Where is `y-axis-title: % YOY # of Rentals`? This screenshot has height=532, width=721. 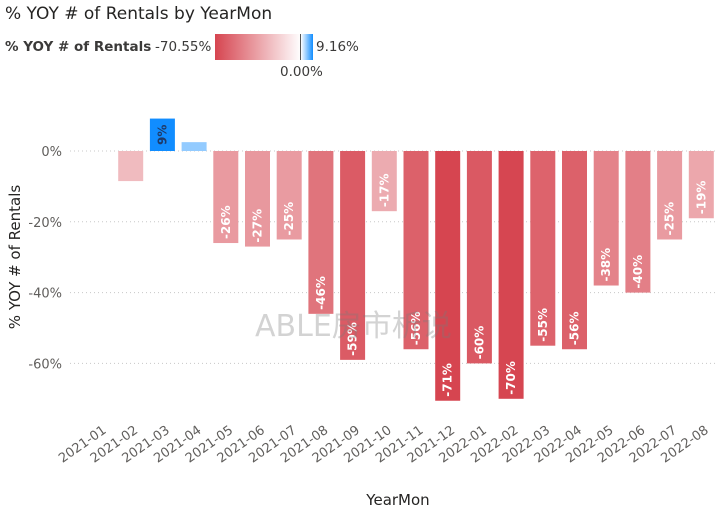 y-axis-title: % YOY # of Rentals is located at coordinates (15, 257).